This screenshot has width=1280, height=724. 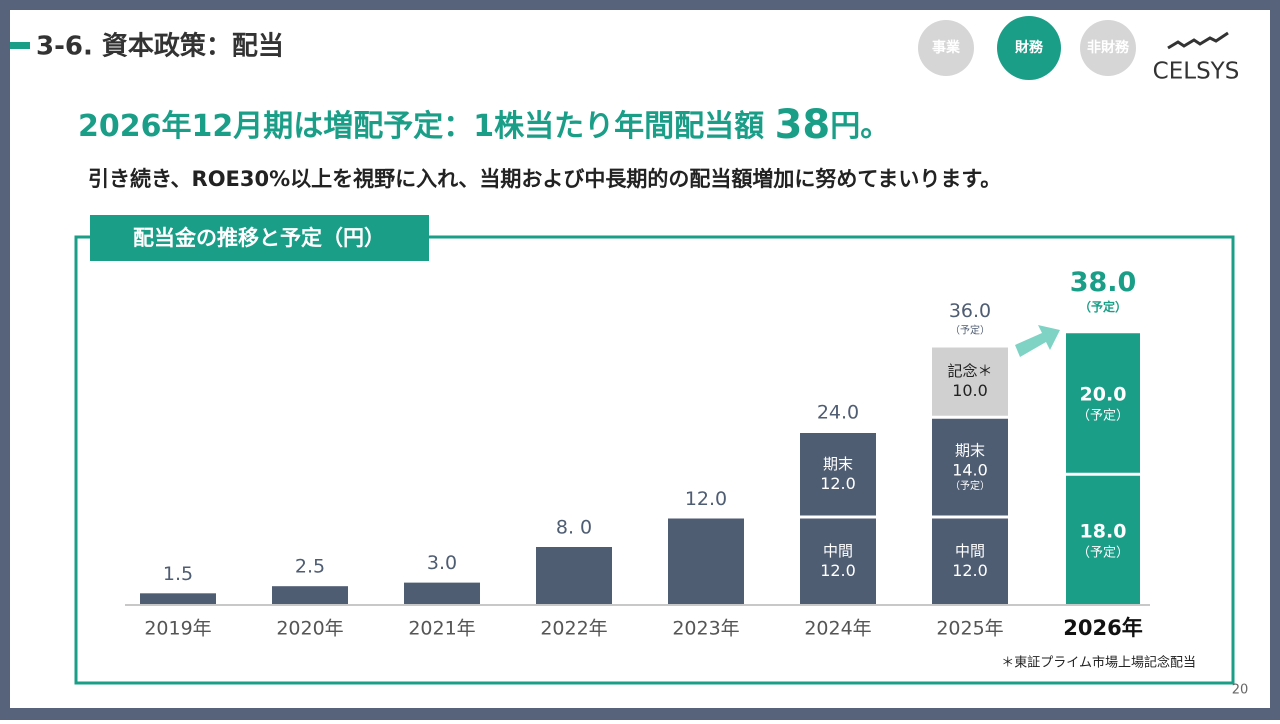 I want to click on tab-bg-active, so click(x=1029, y=48).